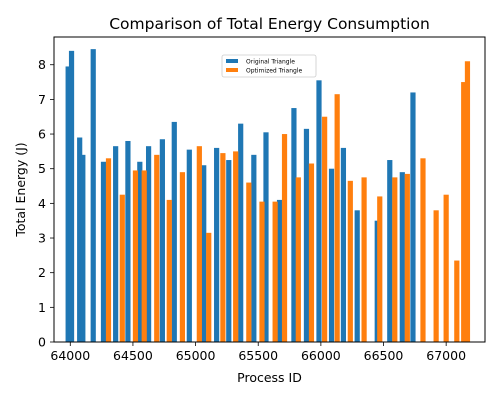 The height and width of the screenshot is (400, 494). What do you see at coordinates (446, 355) in the screenshot?
I see `x-tick-label-6: 67000` at bounding box center [446, 355].